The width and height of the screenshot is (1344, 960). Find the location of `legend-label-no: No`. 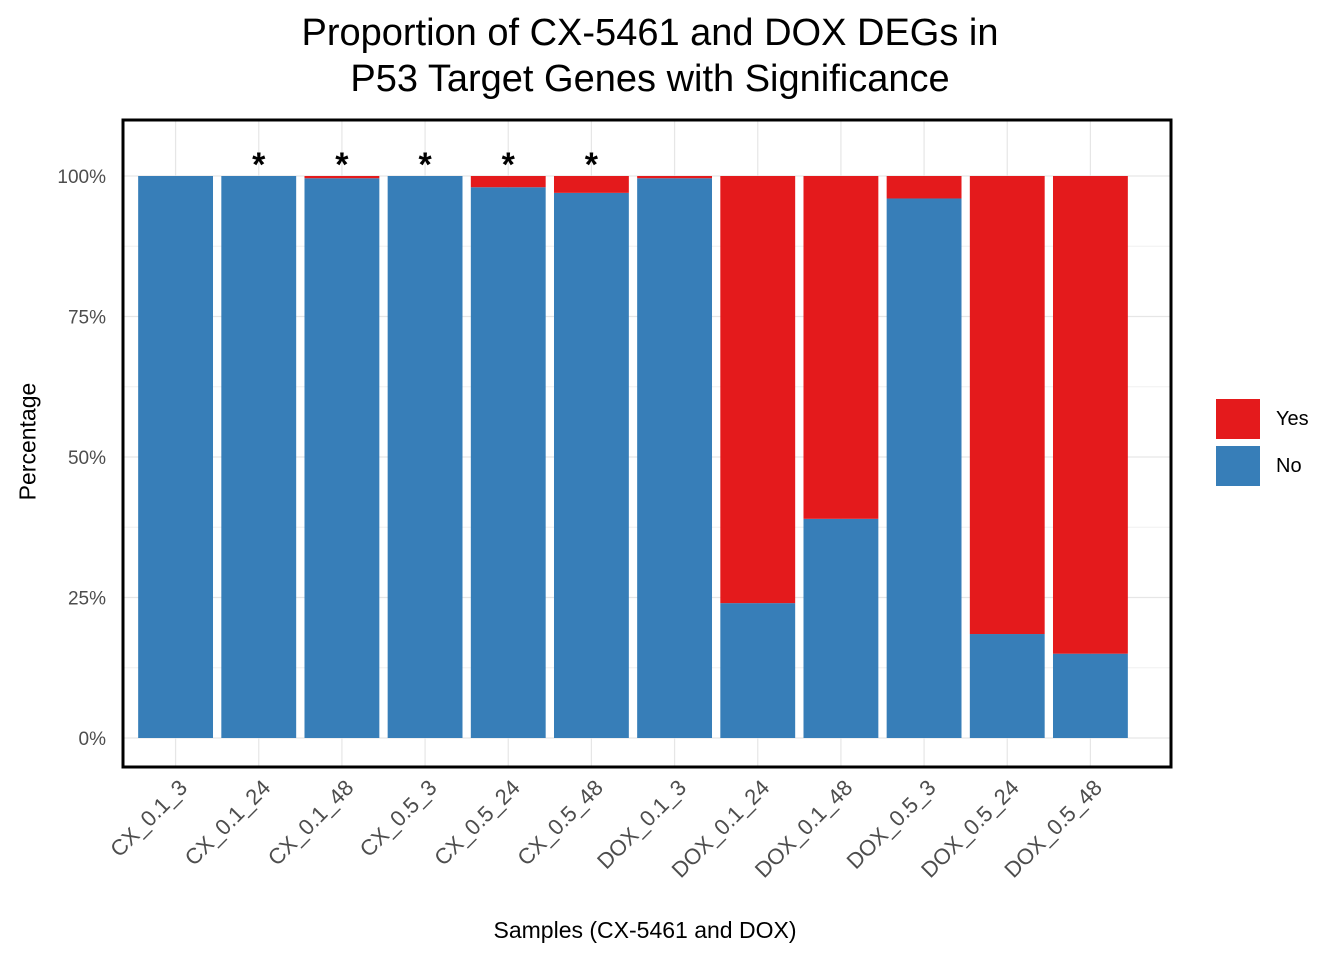

legend-label-no: No is located at coordinates (1289, 465).